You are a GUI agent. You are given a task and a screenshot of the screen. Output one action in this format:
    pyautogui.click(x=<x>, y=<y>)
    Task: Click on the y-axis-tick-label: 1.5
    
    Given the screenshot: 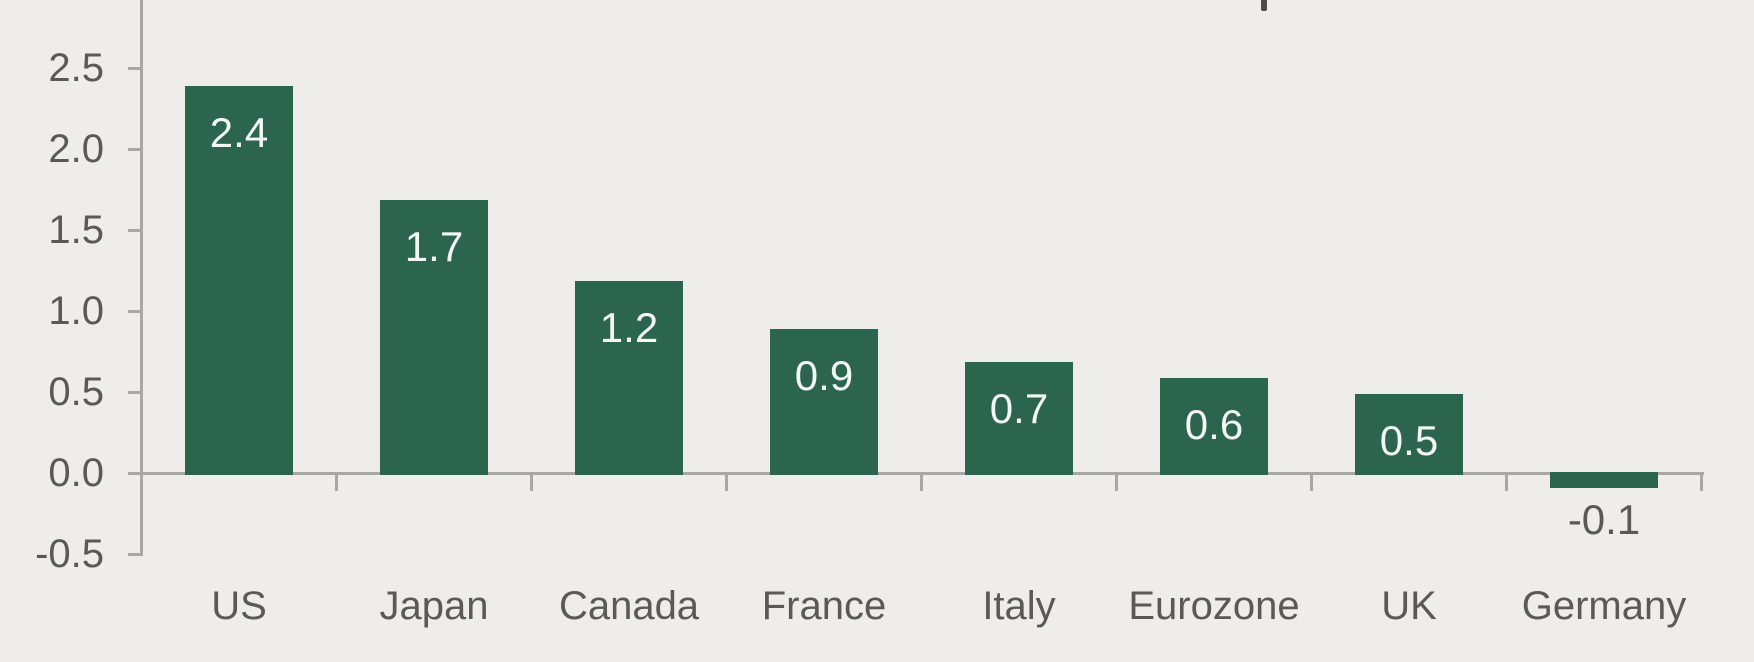 What is the action you would take?
    pyautogui.click(x=76, y=230)
    